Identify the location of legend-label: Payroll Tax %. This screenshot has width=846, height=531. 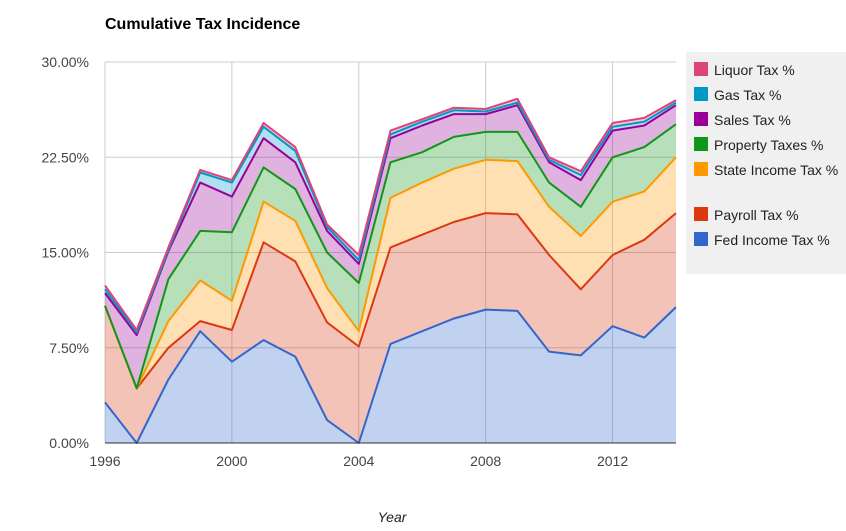
(756, 215).